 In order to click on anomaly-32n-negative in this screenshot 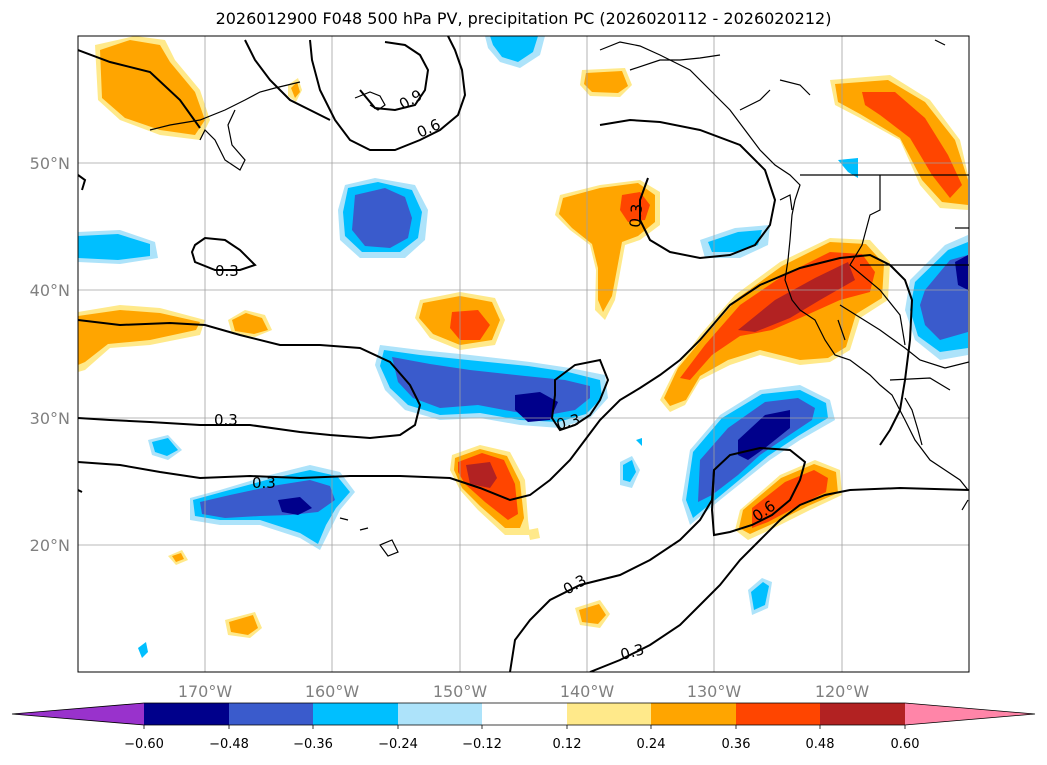, I will do `click(491, 386)`.